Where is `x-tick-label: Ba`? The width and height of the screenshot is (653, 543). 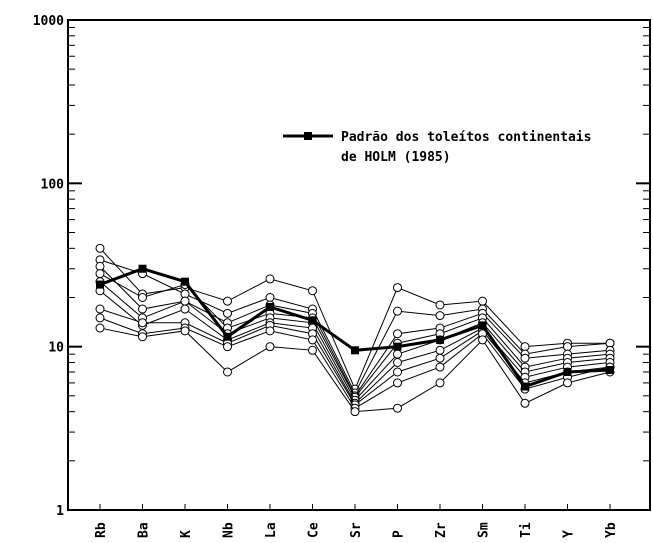
x-tick-label: Ba is located at coordinates (144, 530).